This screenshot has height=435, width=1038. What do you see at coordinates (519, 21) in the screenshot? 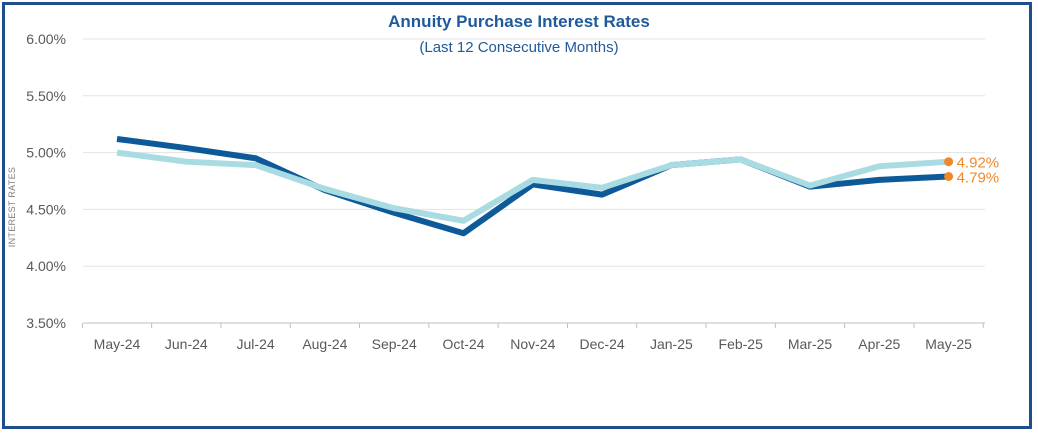
I see `chart-title: Annuity Purchase Interest Rates` at bounding box center [519, 21].